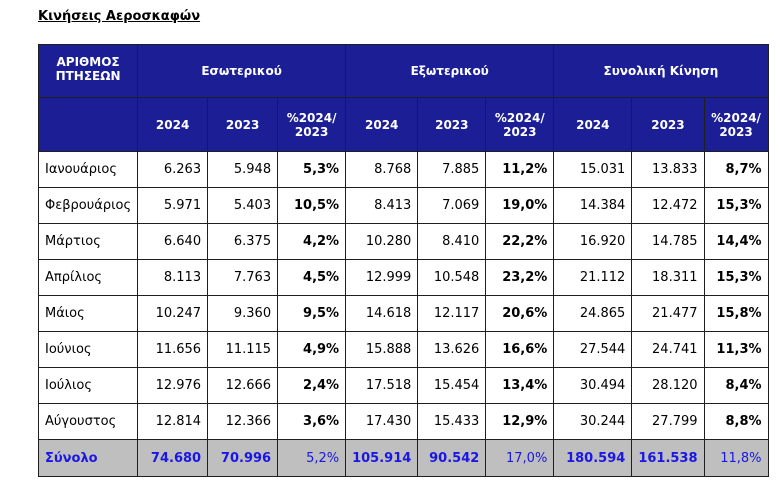  I want to click on header-corner: ΑΡΙΘΜΟΣ ΠΤΗΣΕΩΝ, so click(88, 71).